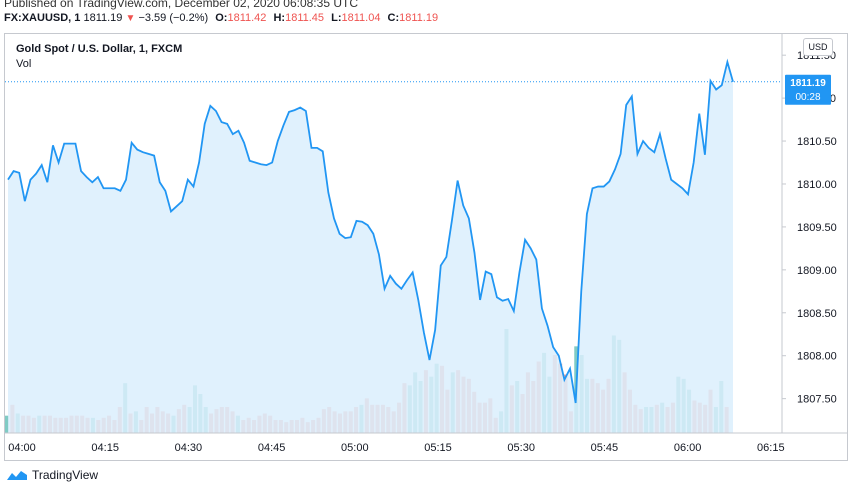 The width and height of the screenshot is (852, 485). Describe the element at coordinates (817, 228) in the screenshot. I see `y-tick-label: 1809.50` at that location.